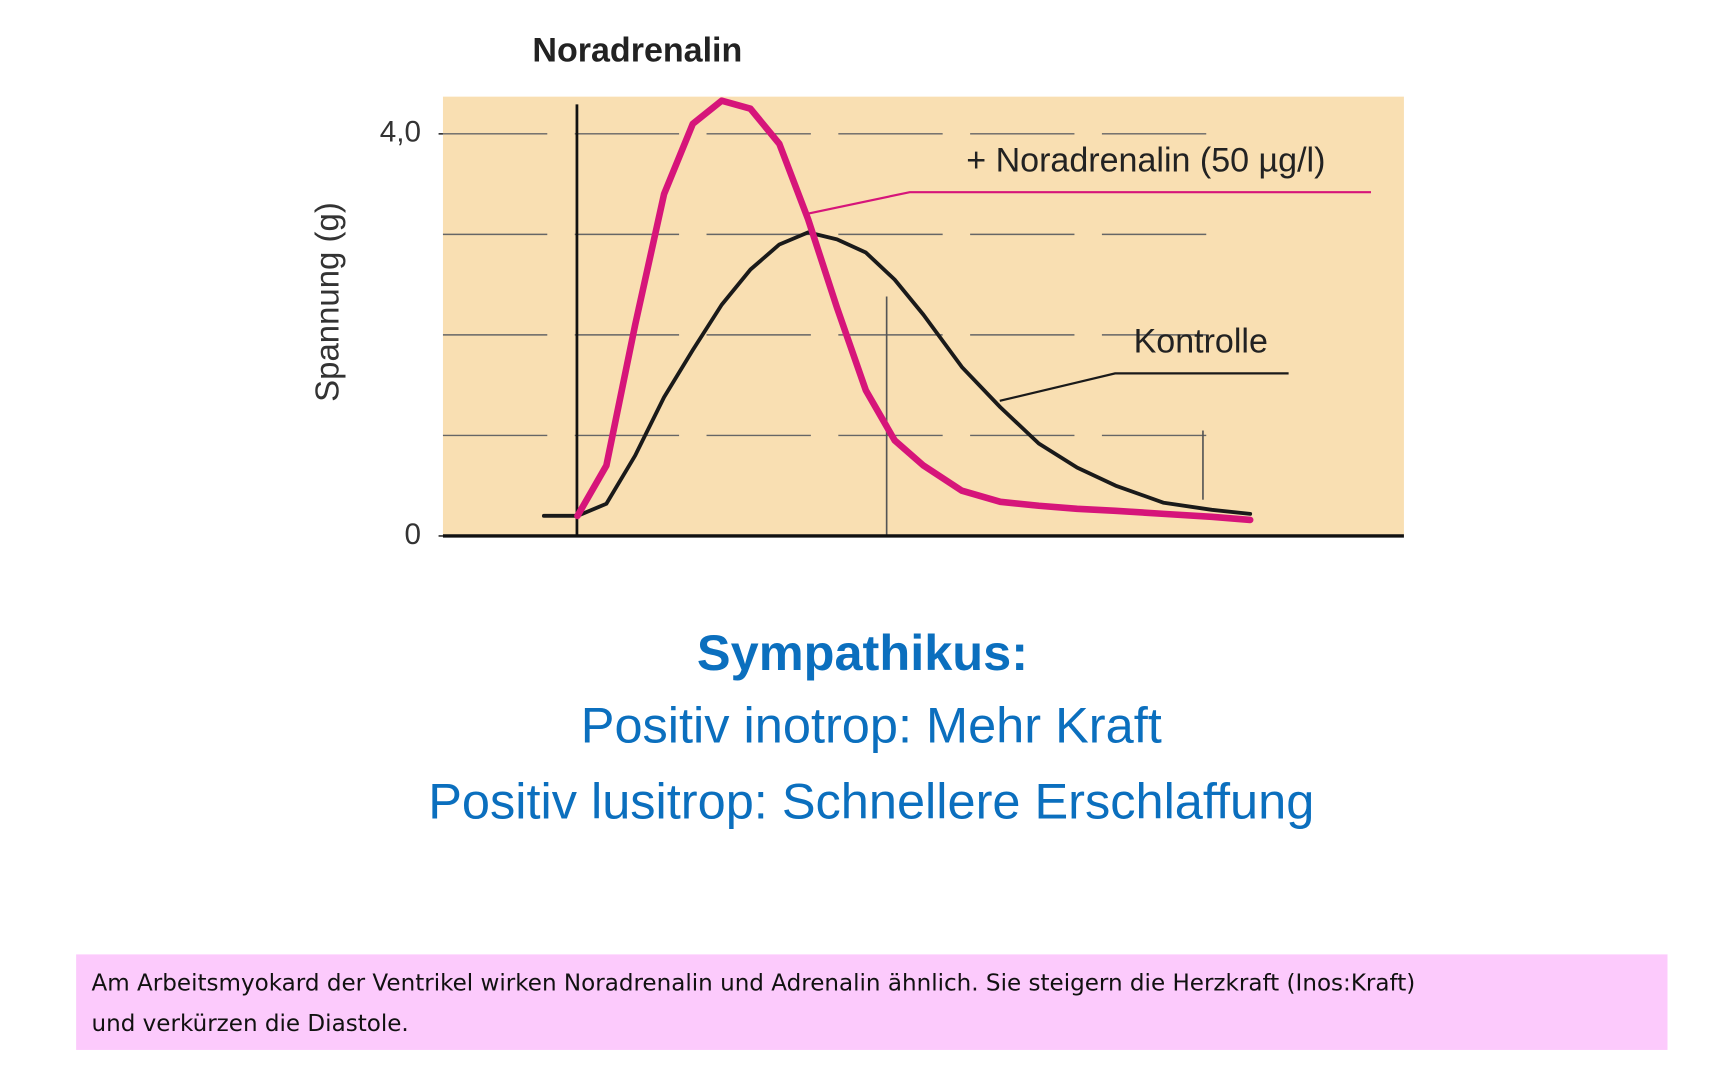  I want to click on y-tick-label: 0, so click(412, 534).